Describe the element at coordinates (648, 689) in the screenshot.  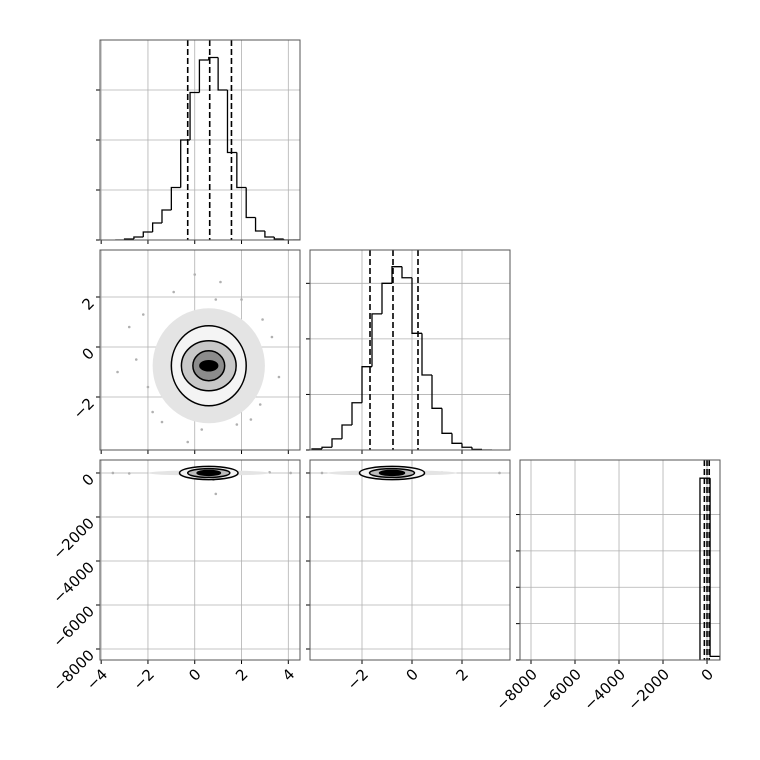
I see `x-tick-label: −2000` at that location.